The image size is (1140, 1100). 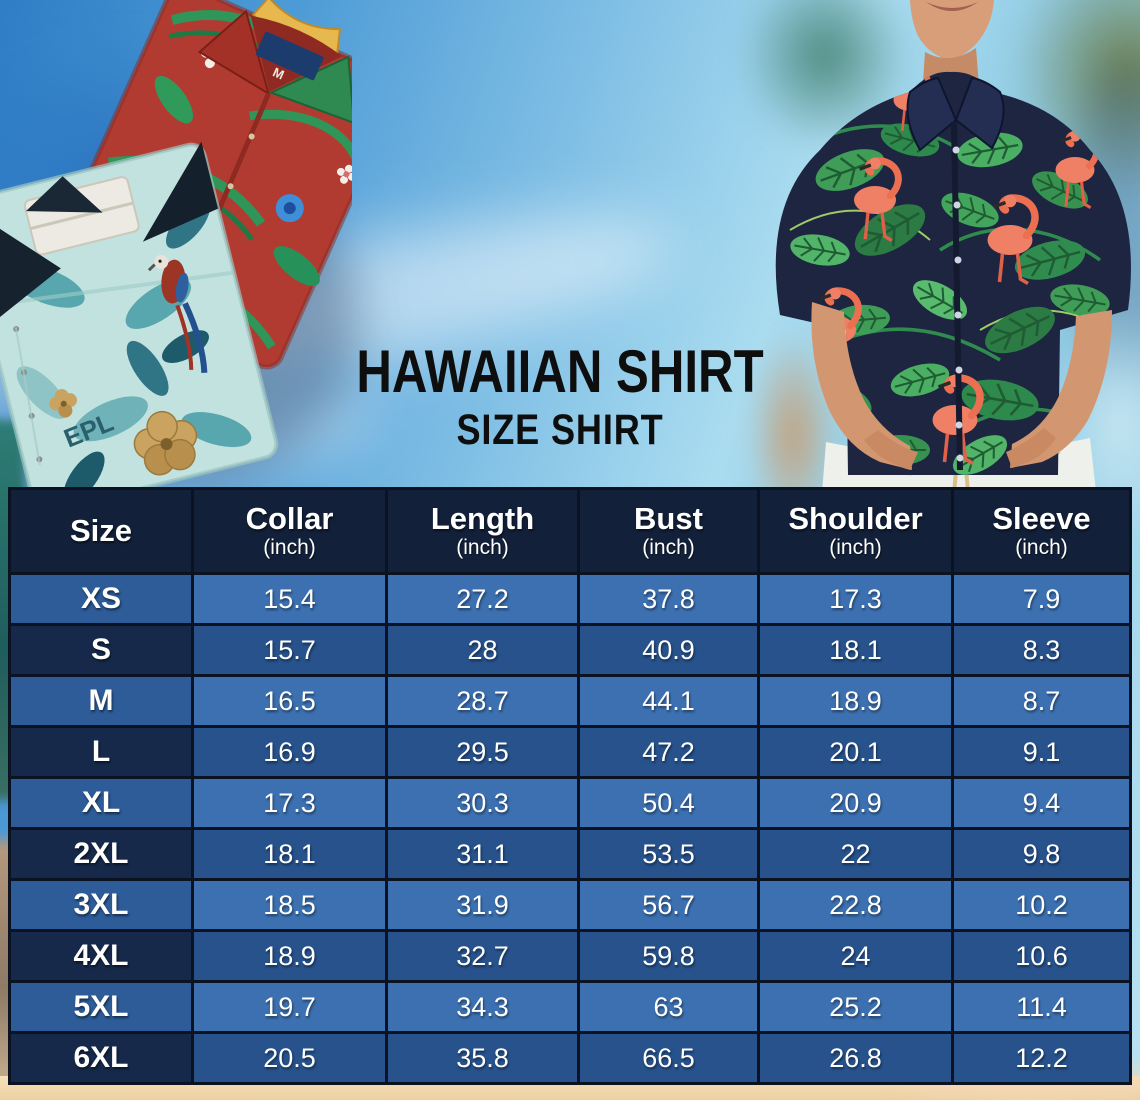 What do you see at coordinates (482, 701) in the screenshot?
I see `length-value: 28.7` at bounding box center [482, 701].